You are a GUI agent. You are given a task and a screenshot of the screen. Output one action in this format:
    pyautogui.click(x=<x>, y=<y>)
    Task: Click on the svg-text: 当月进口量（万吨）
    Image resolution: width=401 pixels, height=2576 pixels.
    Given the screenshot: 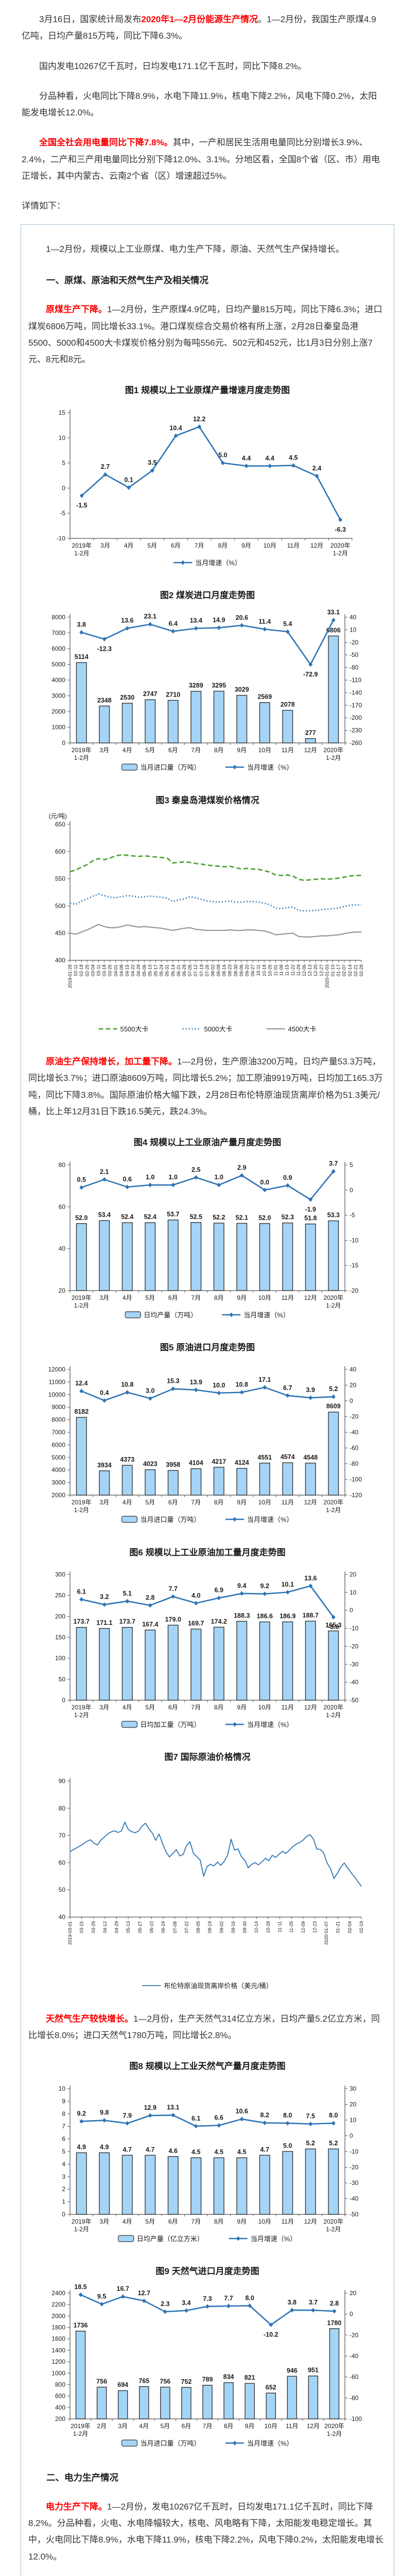 What is the action you would take?
    pyautogui.click(x=170, y=767)
    